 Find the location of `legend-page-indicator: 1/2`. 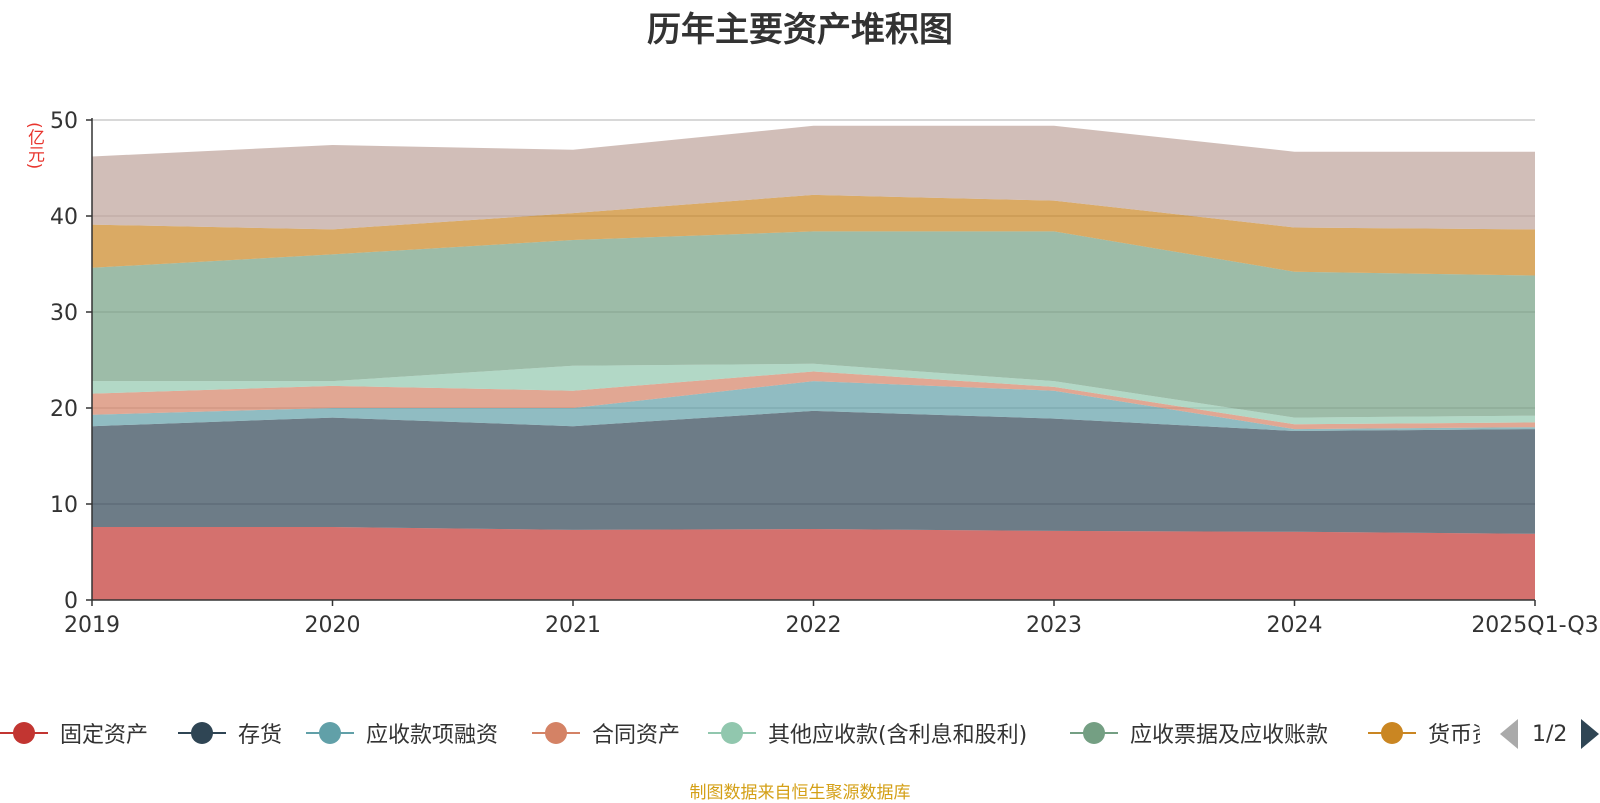

legend-page-indicator: 1/2 is located at coordinates (1550, 734).